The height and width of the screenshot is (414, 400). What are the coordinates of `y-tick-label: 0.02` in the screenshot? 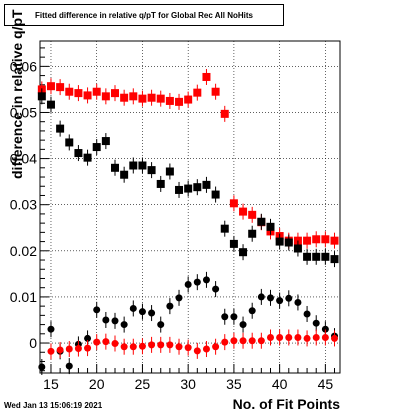 It's located at (23, 251).